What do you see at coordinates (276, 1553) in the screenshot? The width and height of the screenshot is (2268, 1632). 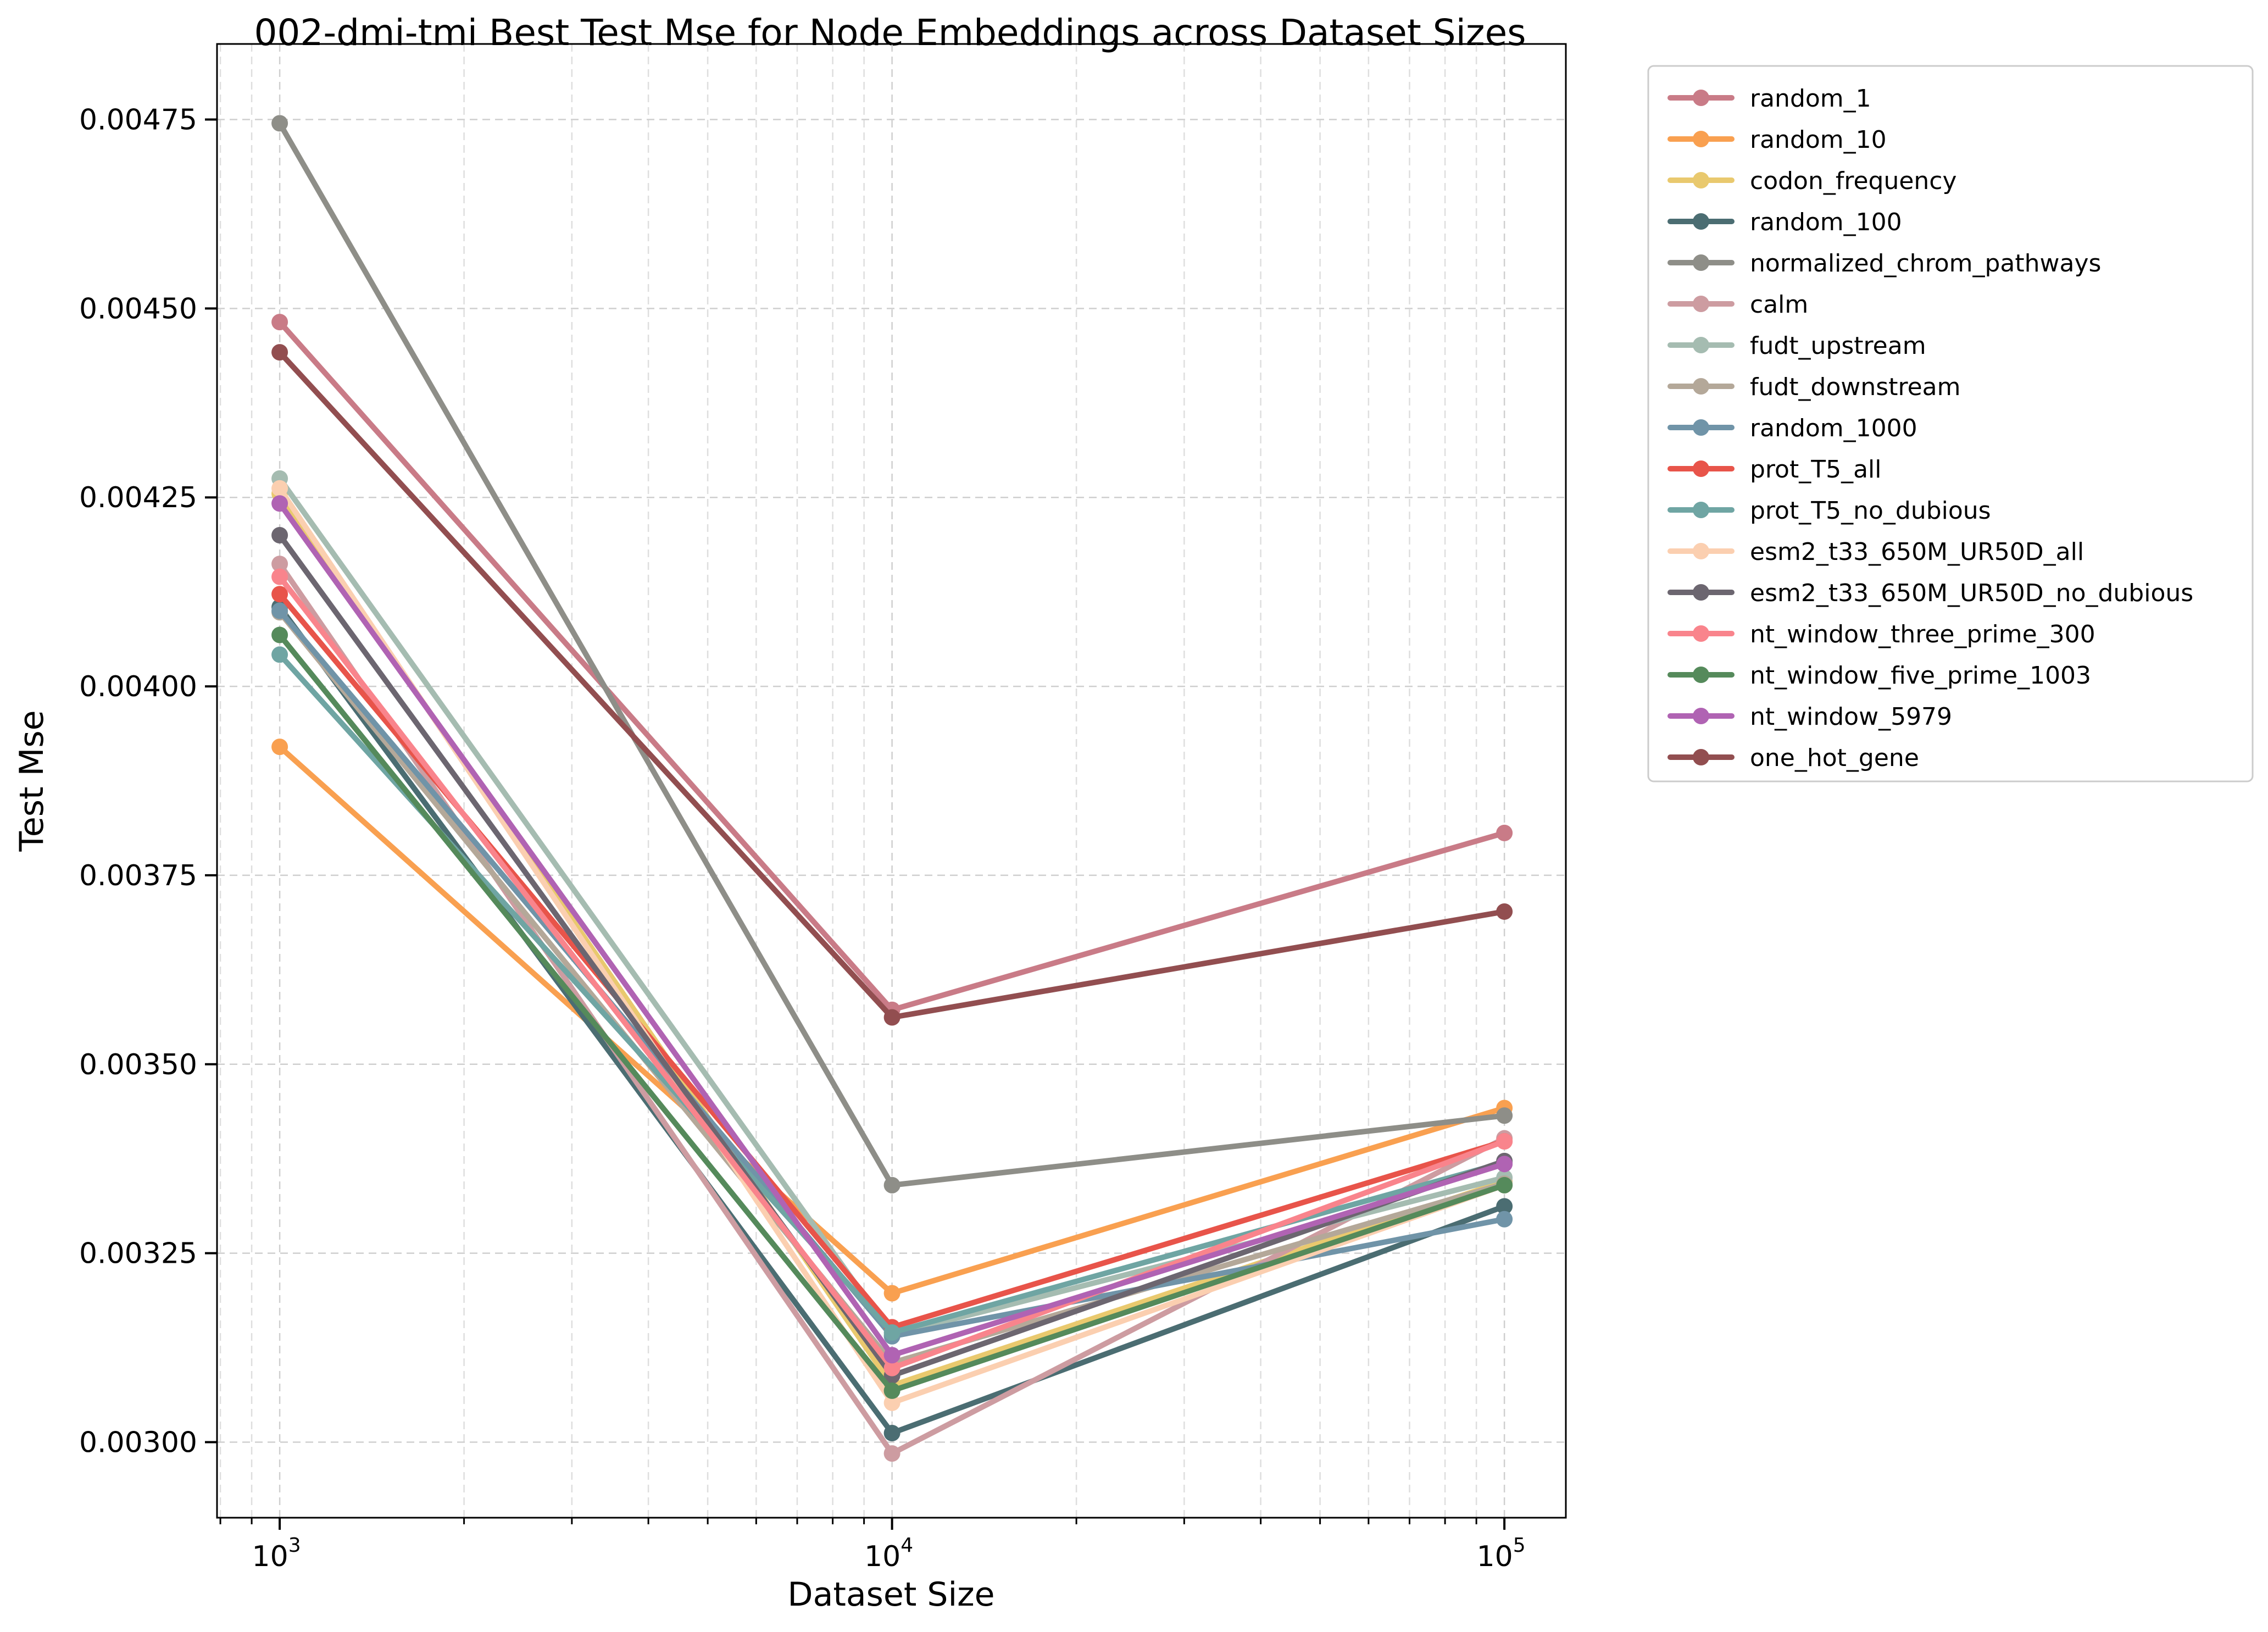 I see `x-tick-label: 10³` at bounding box center [276, 1553].